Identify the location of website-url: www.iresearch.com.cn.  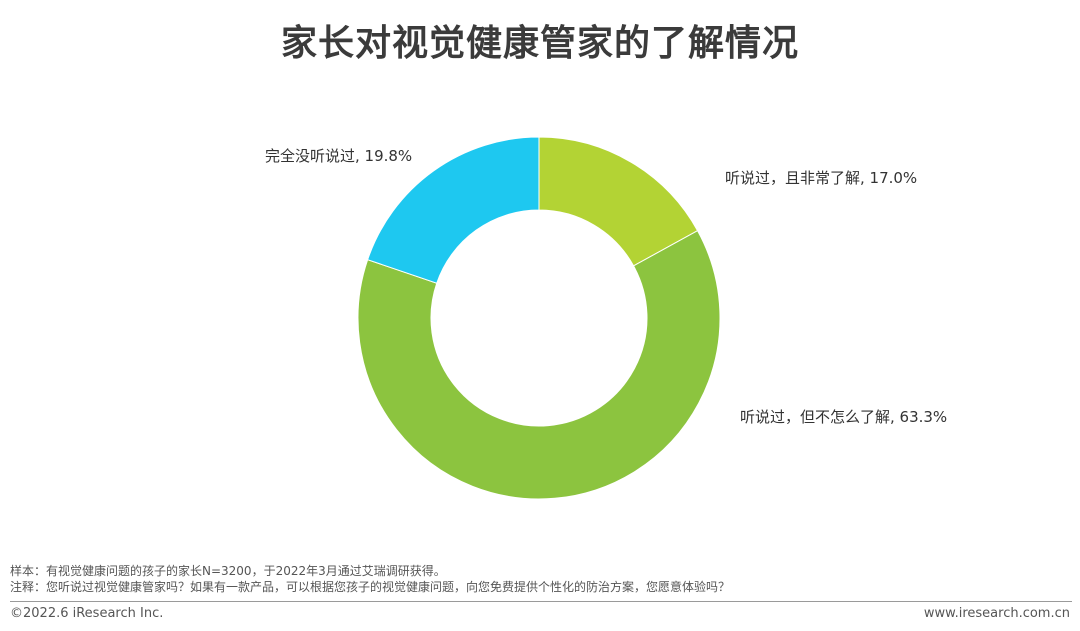
(996, 613).